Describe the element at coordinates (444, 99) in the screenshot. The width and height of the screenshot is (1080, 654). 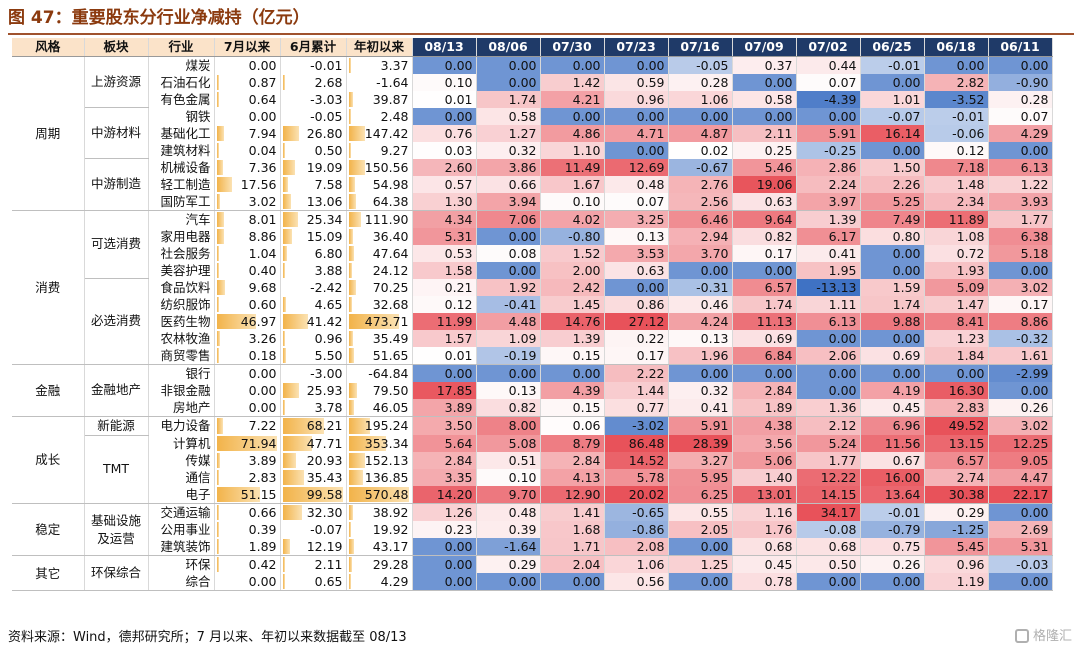
I see `weekly-value-cell: 0.01` at that location.